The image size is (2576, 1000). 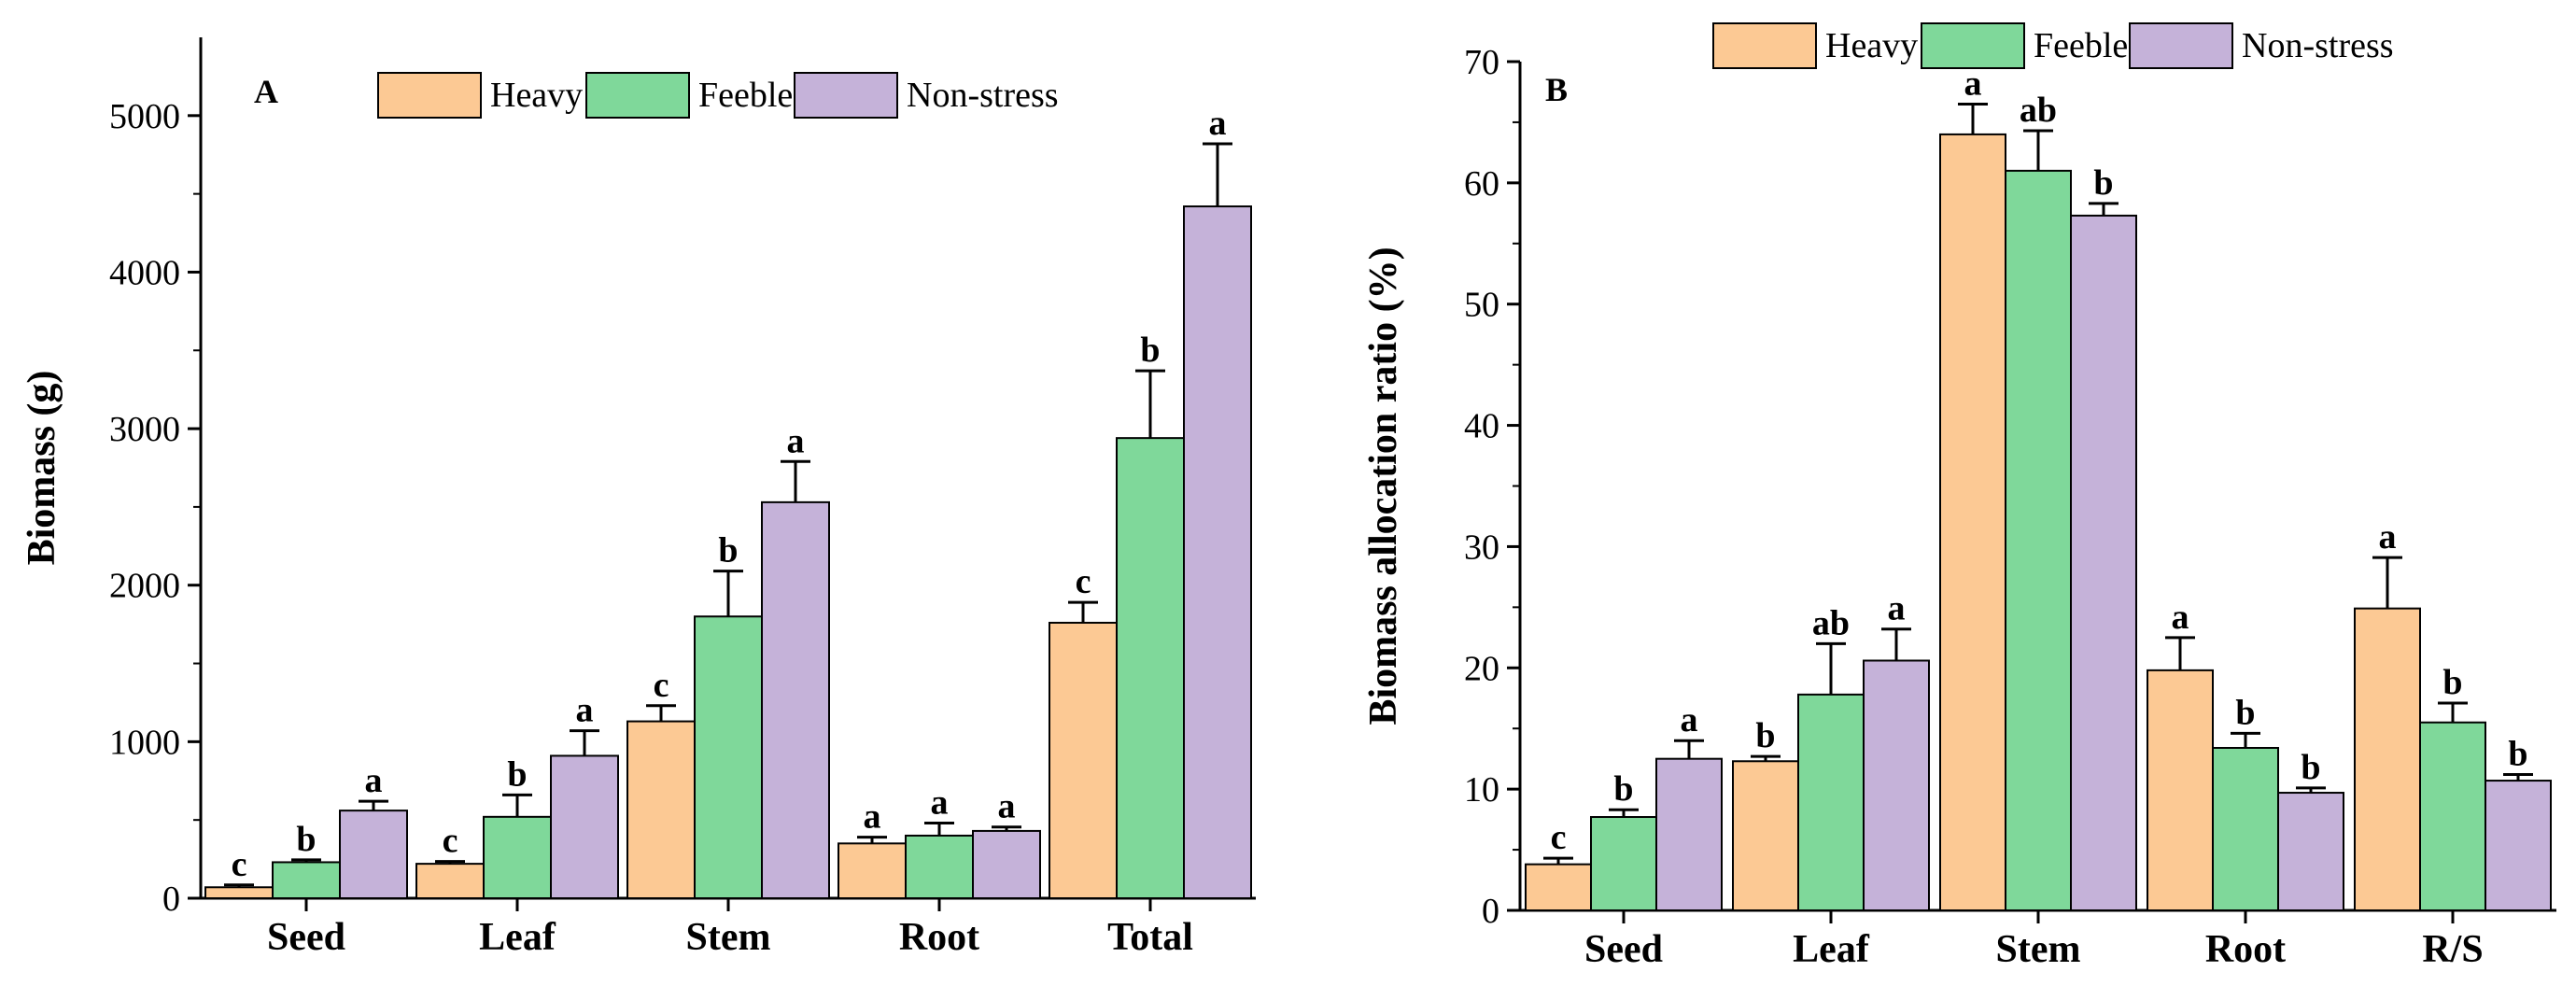 I want to click on panel-a-bar-heavy-leaf, so click(x=450, y=881).